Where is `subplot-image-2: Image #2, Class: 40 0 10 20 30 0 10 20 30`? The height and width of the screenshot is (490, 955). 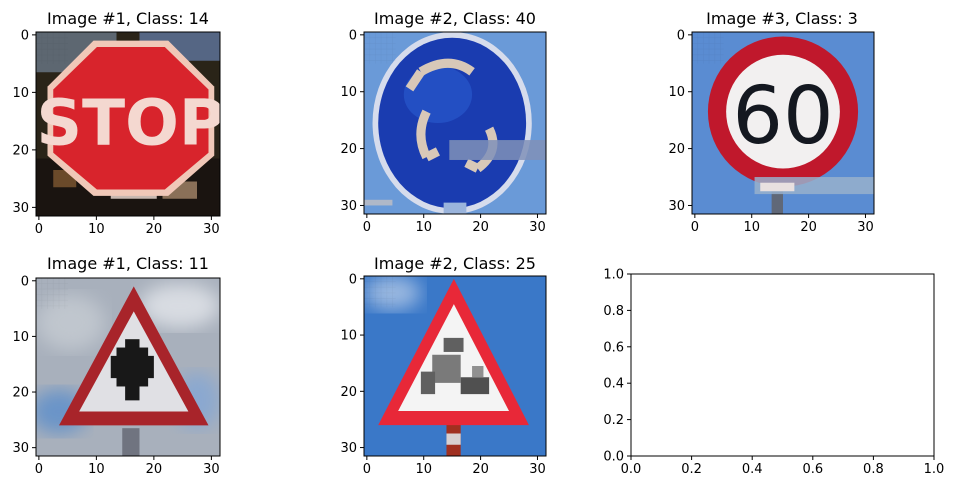 subplot-image-2: Image #2, Class: 40 0 10 20 30 0 10 20 30 is located at coordinates (443, 122).